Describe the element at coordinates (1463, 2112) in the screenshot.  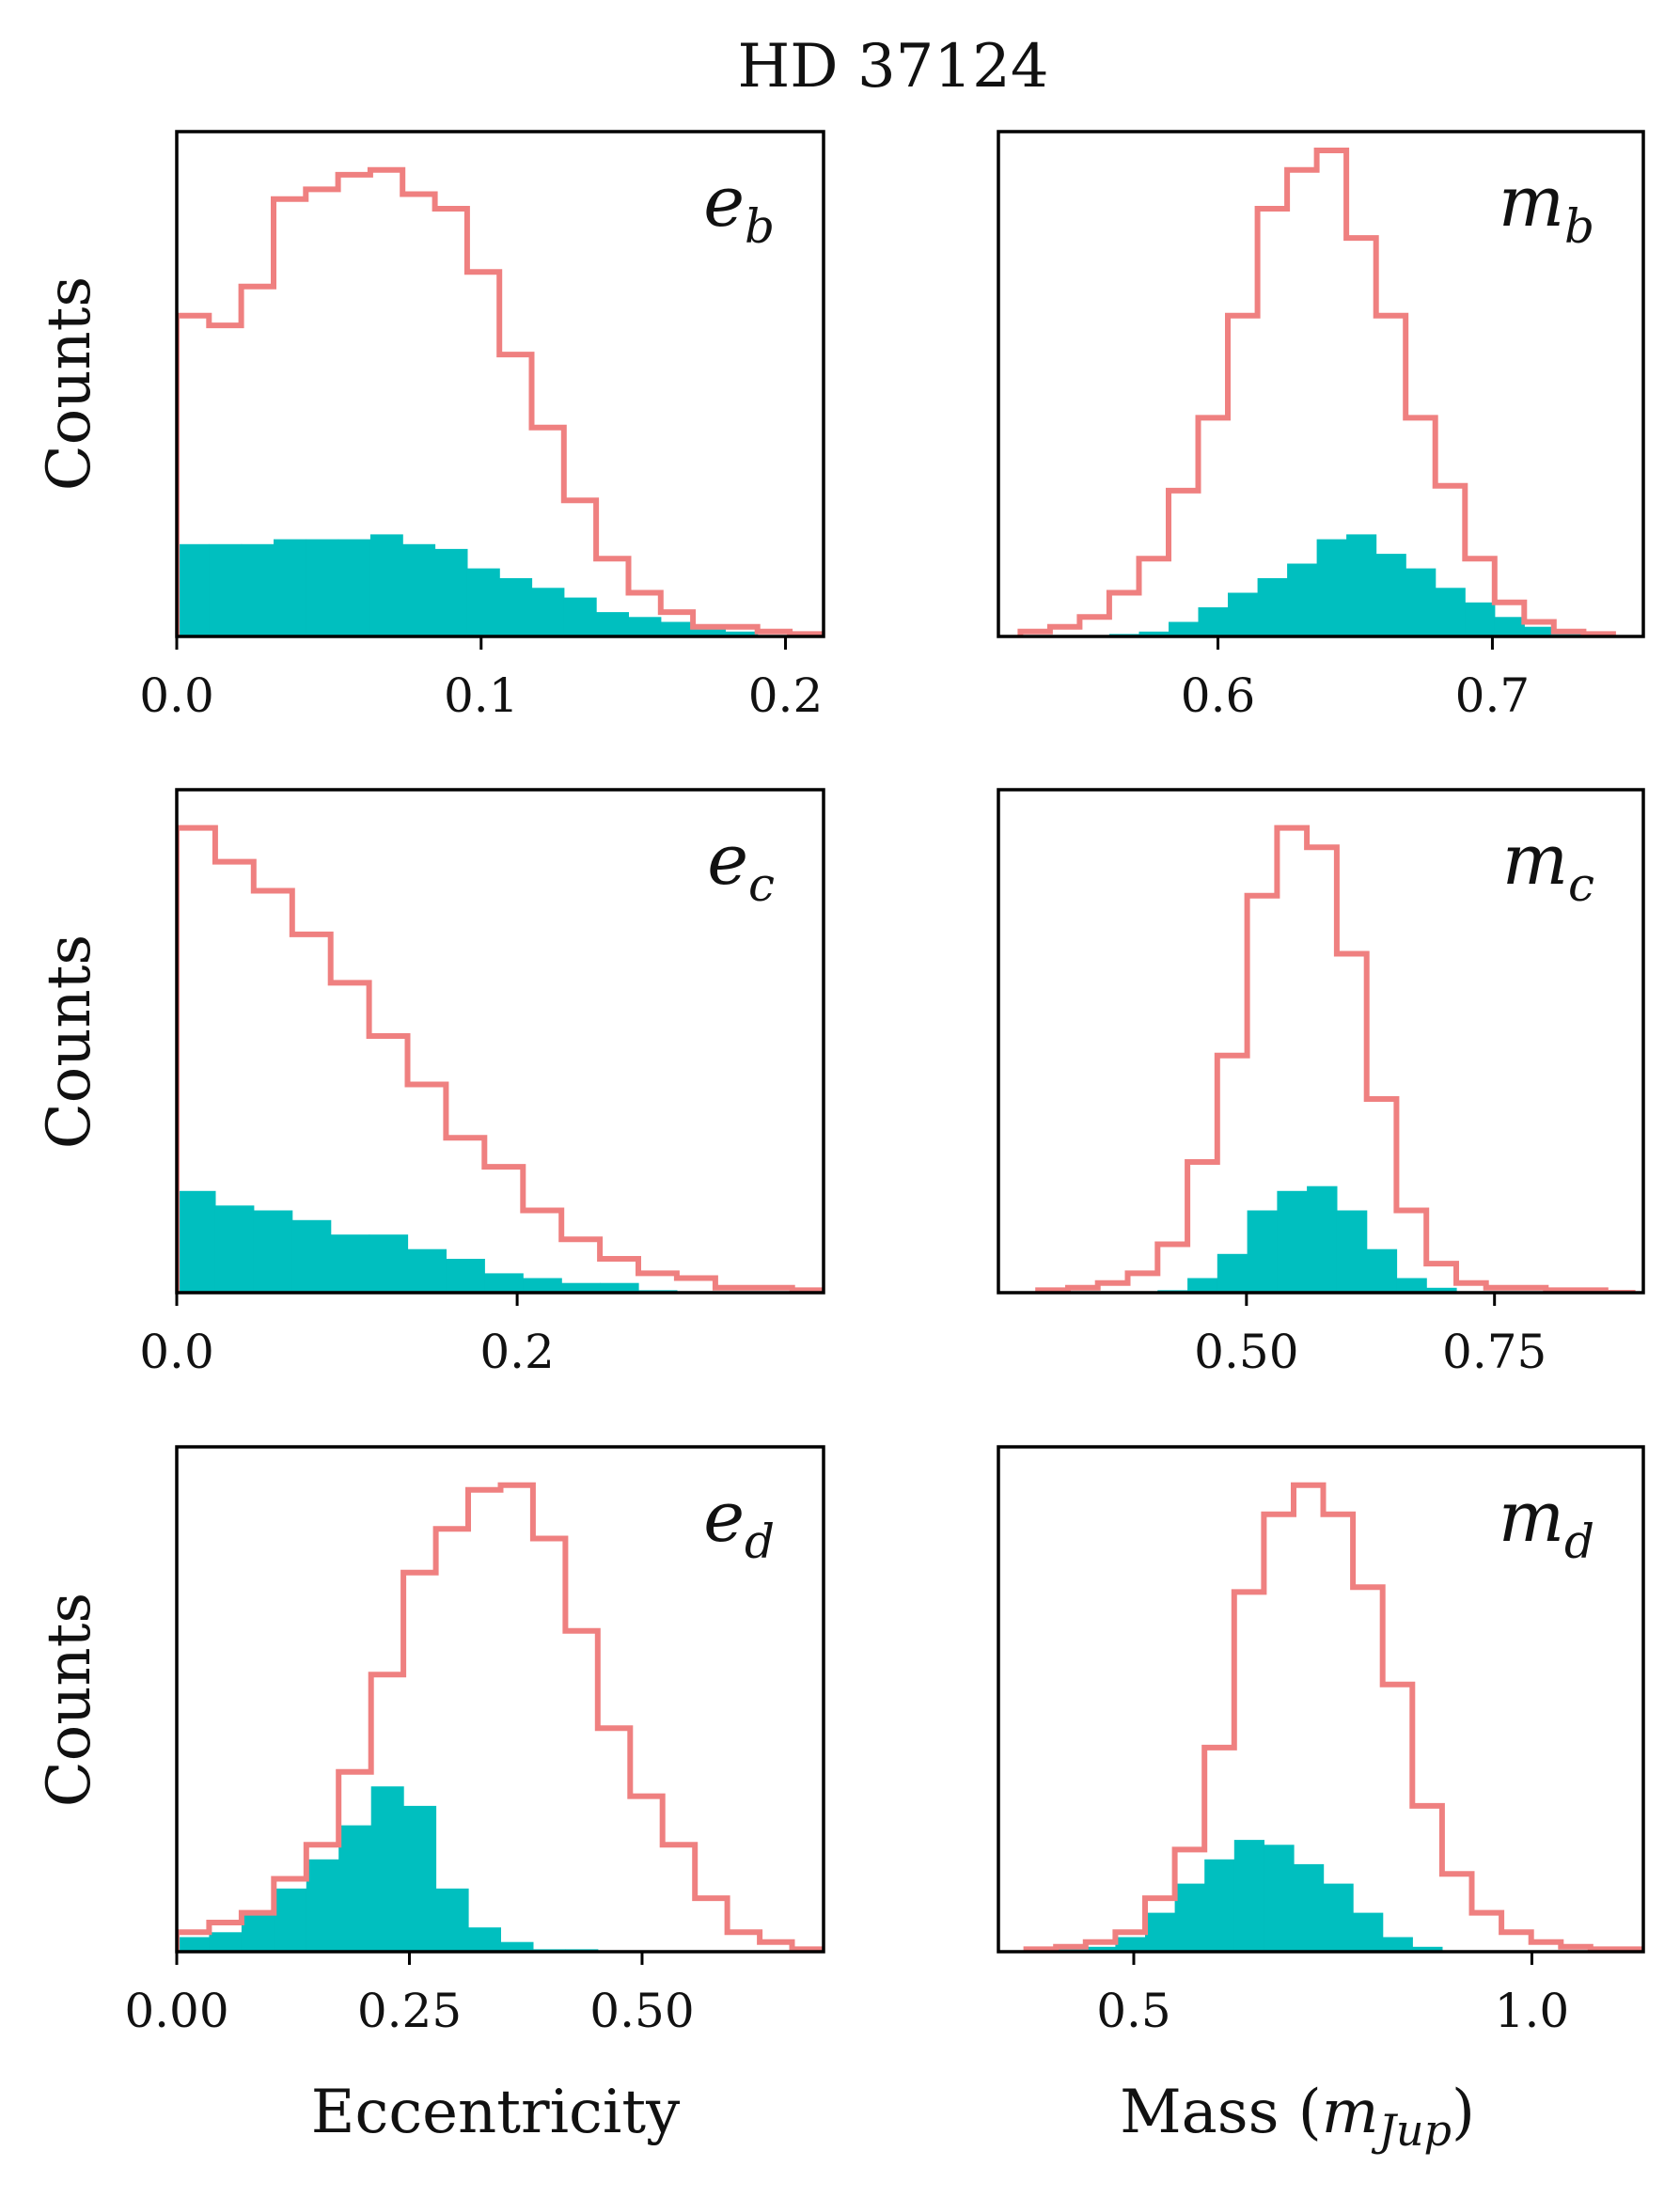
I see `xlabel-mass-close: )` at that location.